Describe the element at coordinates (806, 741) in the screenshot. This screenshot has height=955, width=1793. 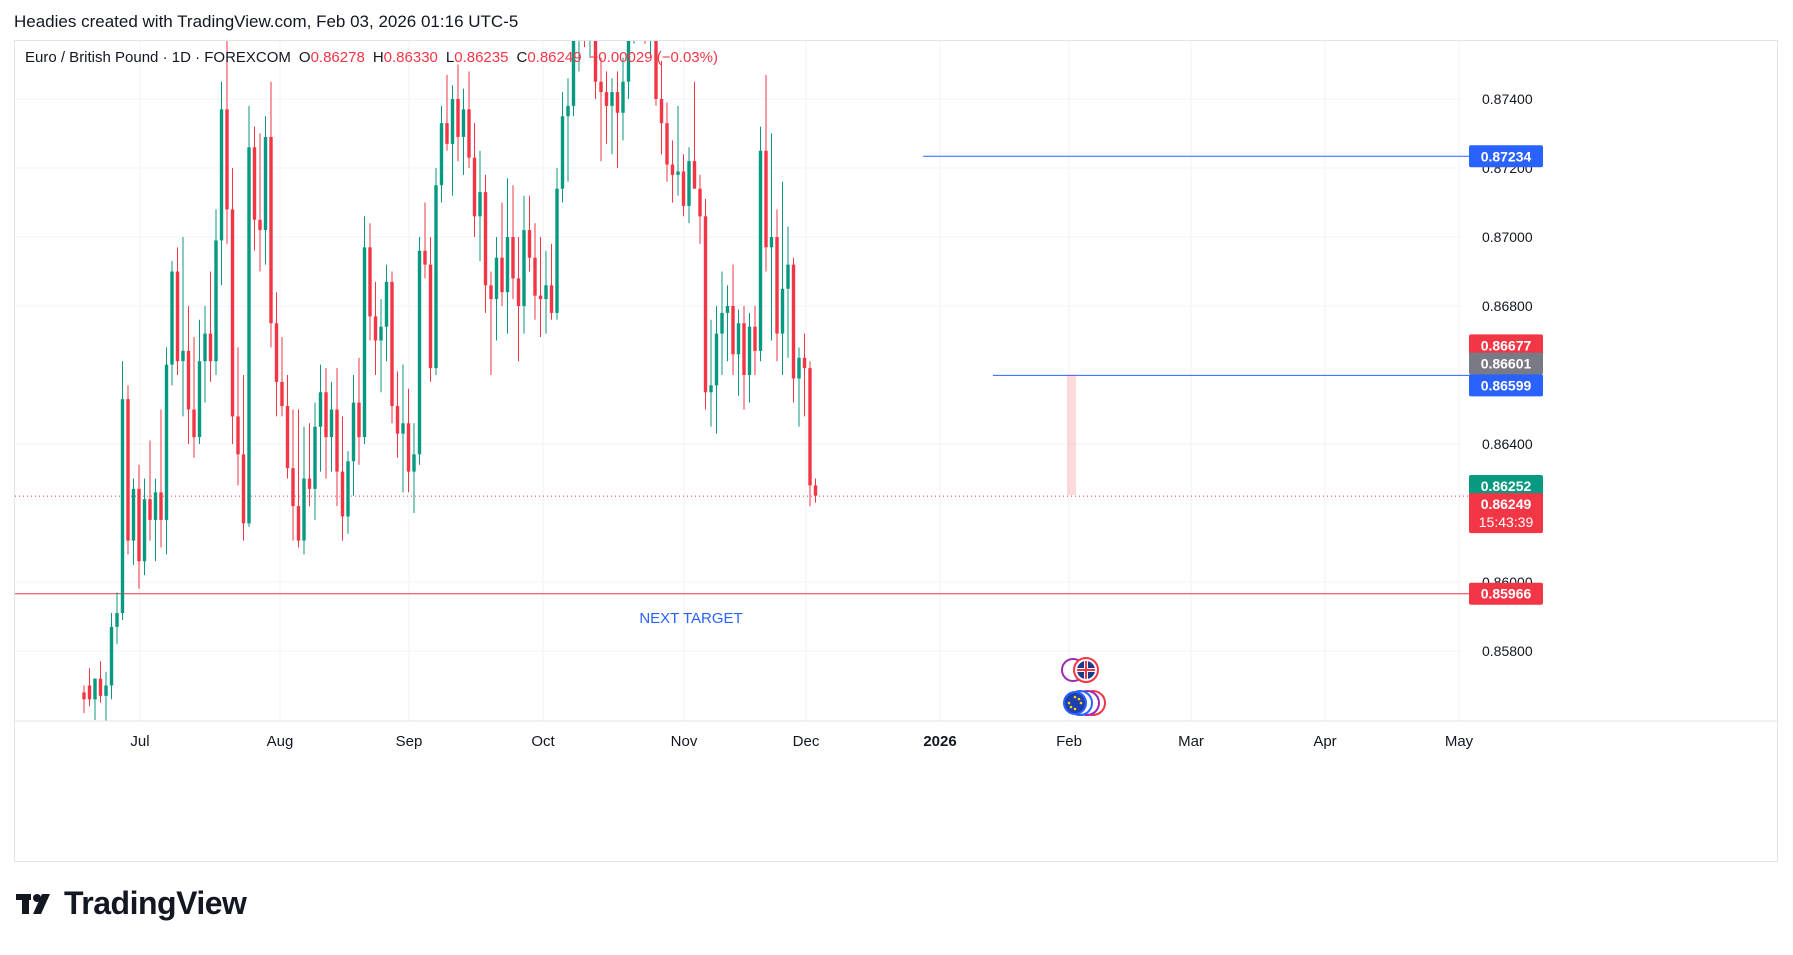
I see `x-tick-label: Dec` at that location.